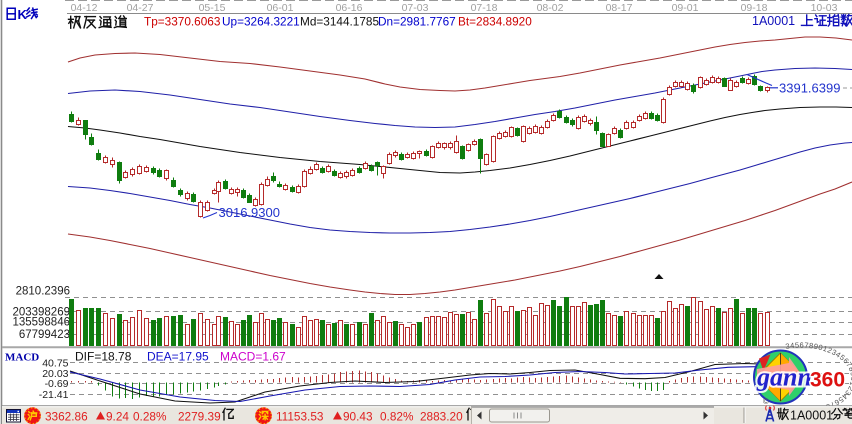  What do you see at coordinates (300, 417) in the screenshot?
I see `svg-text: 11153.53` at bounding box center [300, 417].